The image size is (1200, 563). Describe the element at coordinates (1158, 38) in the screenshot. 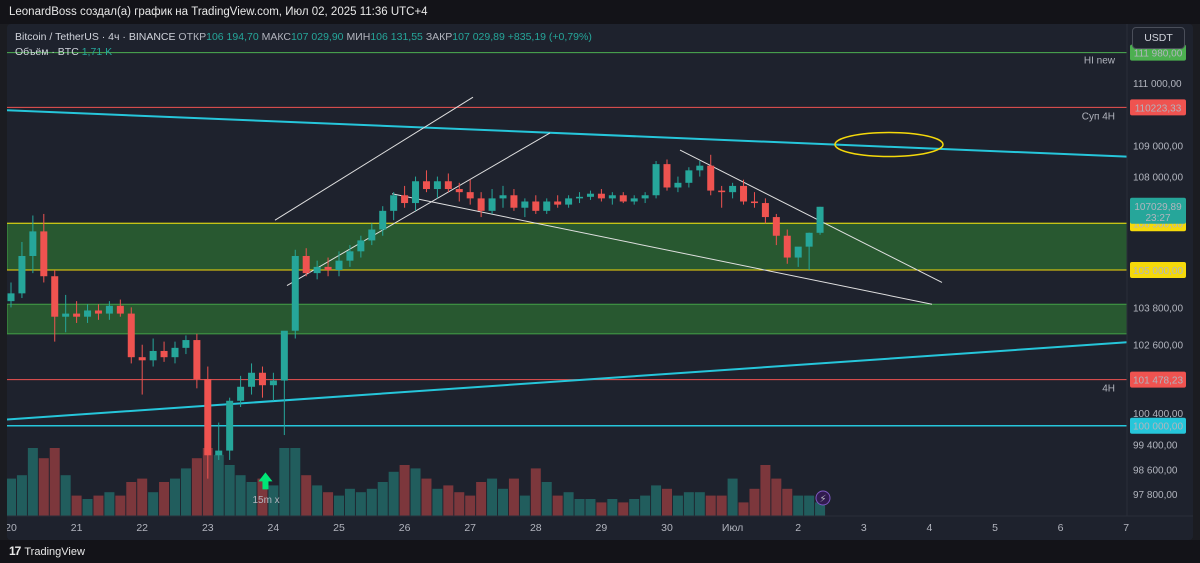

I see `currency-button: USDT` at that location.